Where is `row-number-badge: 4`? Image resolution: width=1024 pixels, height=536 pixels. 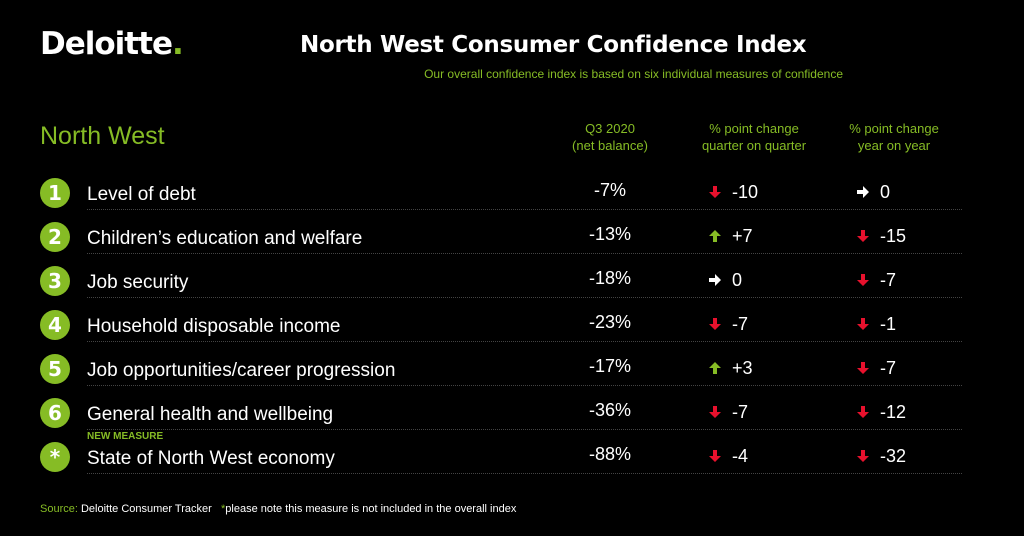 row-number-badge: 4 is located at coordinates (55, 325).